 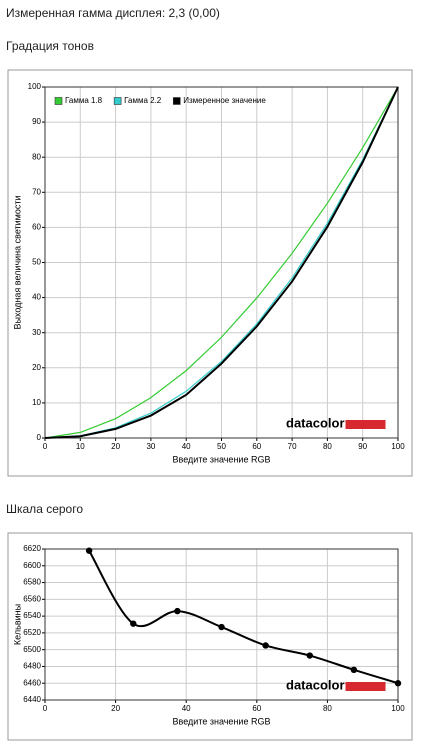 What do you see at coordinates (17, 624) in the screenshot?
I see `y-axis-label: Кельвины` at bounding box center [17, 624].